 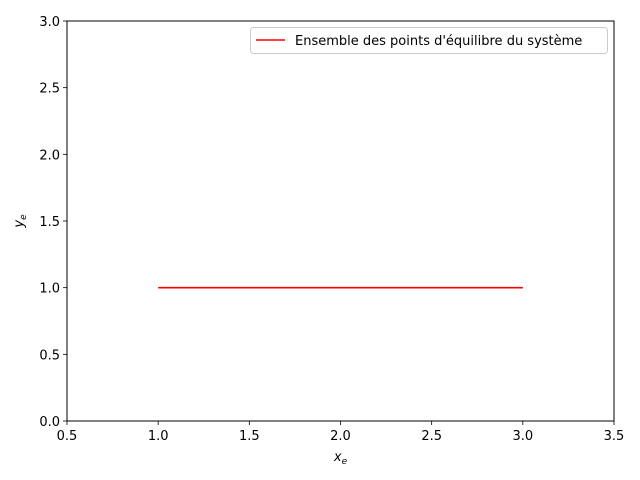 I want to click on x-tick-label: 2.5, so click(x=431, y=436).